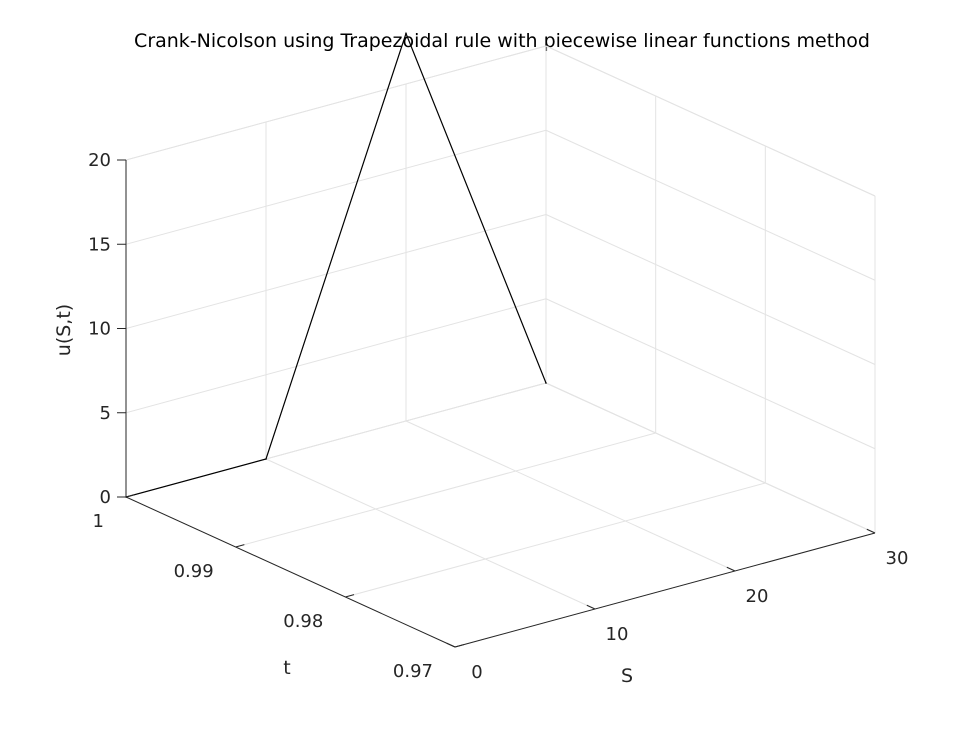 This screenshot has width=971, height=729. What do you see at coordinates (99, 329) in the screenshot?
I see `z-tick-label: 10` at bounding box center [99, 329].